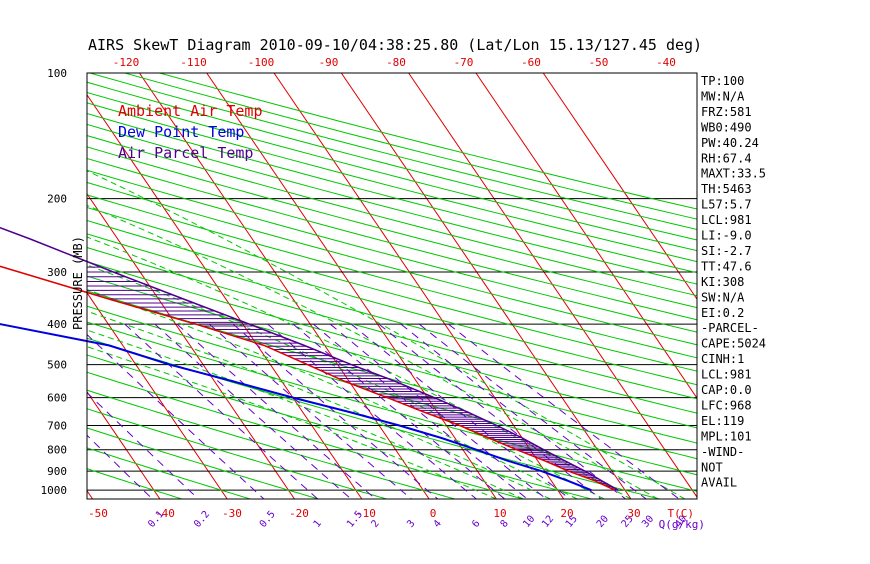 This screenshot has height=564, width=870. Describe the element at coordinates (329, 62) in the screenshot. I see `temp-tick-top: -90` at that location.